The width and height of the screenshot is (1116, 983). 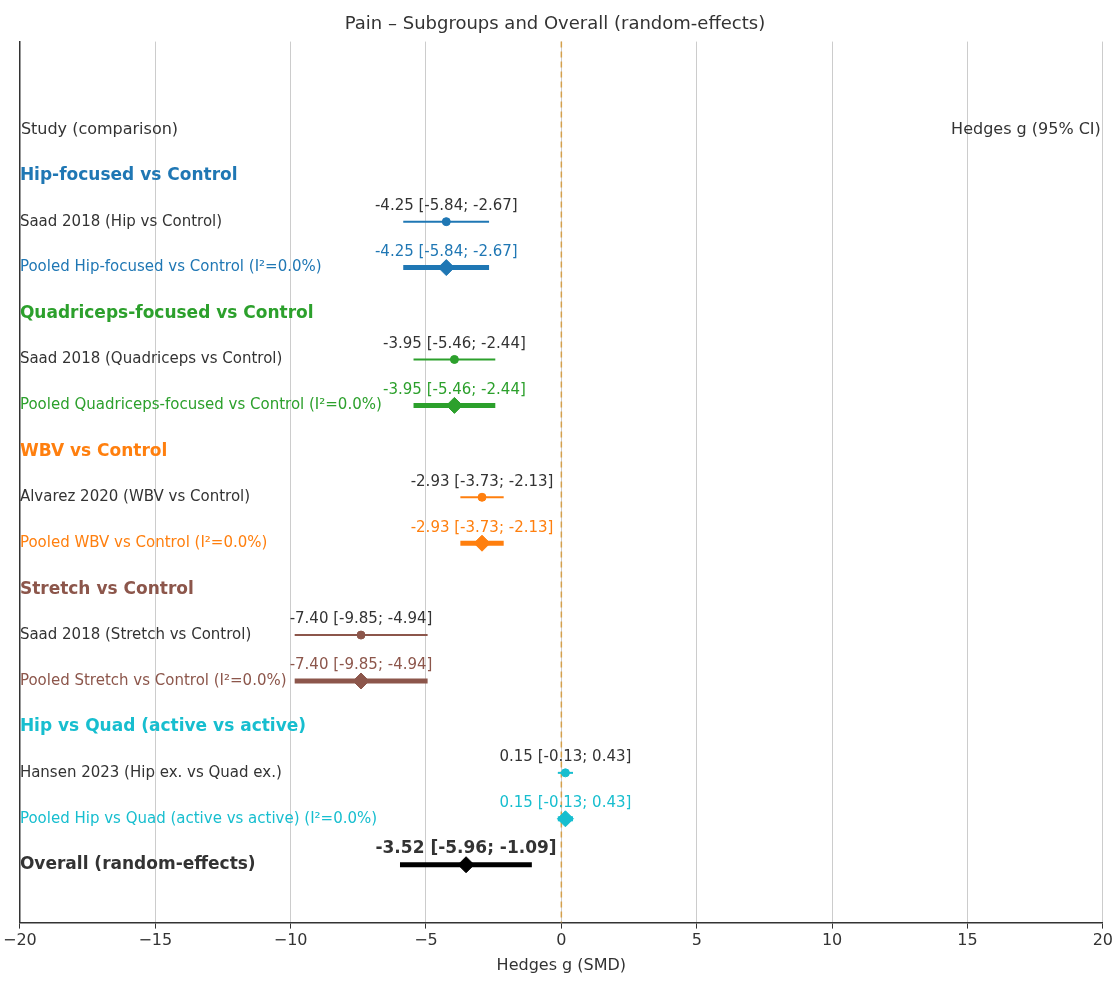 I want to click on x-tick-label: 5, so click(x=696, y=940).